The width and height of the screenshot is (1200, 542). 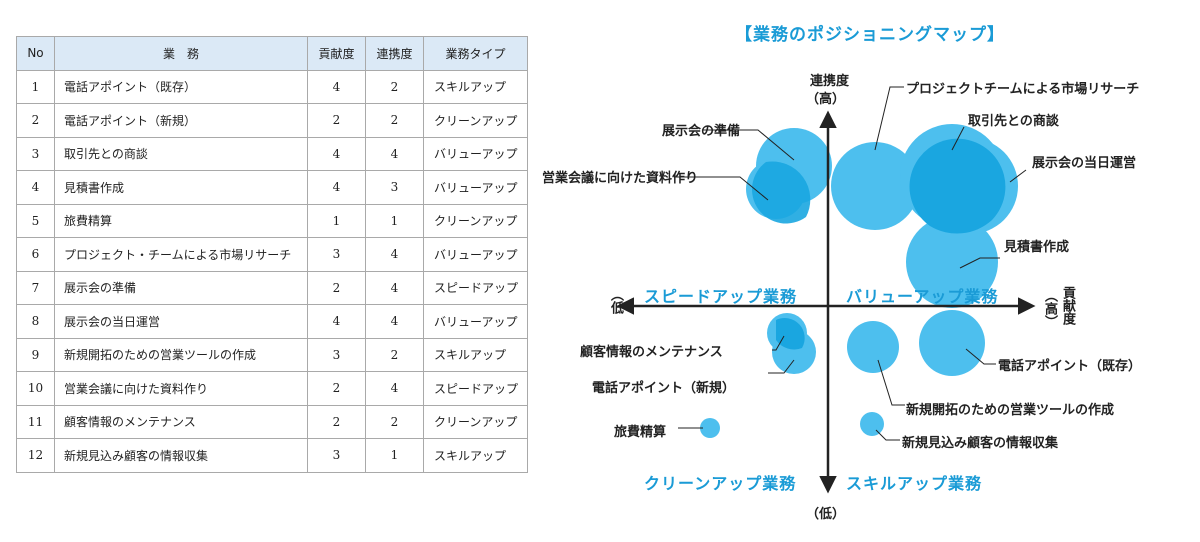 What do you see at coordinates (181, 187) in the screenshot?
I see `cell-task: 見積書作成` at bounding box center [181, 187].